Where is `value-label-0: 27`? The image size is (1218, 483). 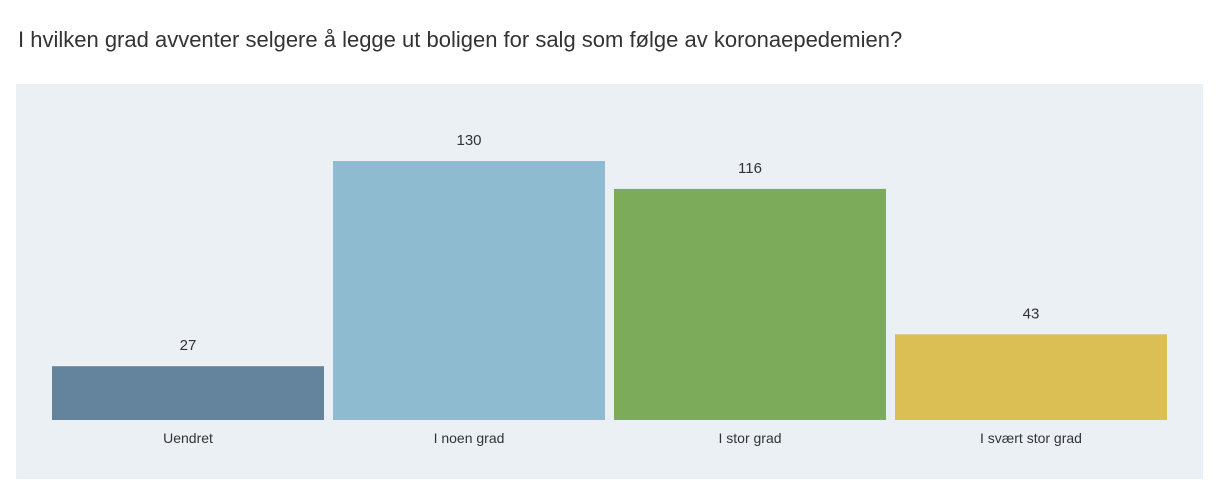
value-label-0: 27 is located at coordinates (188, 345).